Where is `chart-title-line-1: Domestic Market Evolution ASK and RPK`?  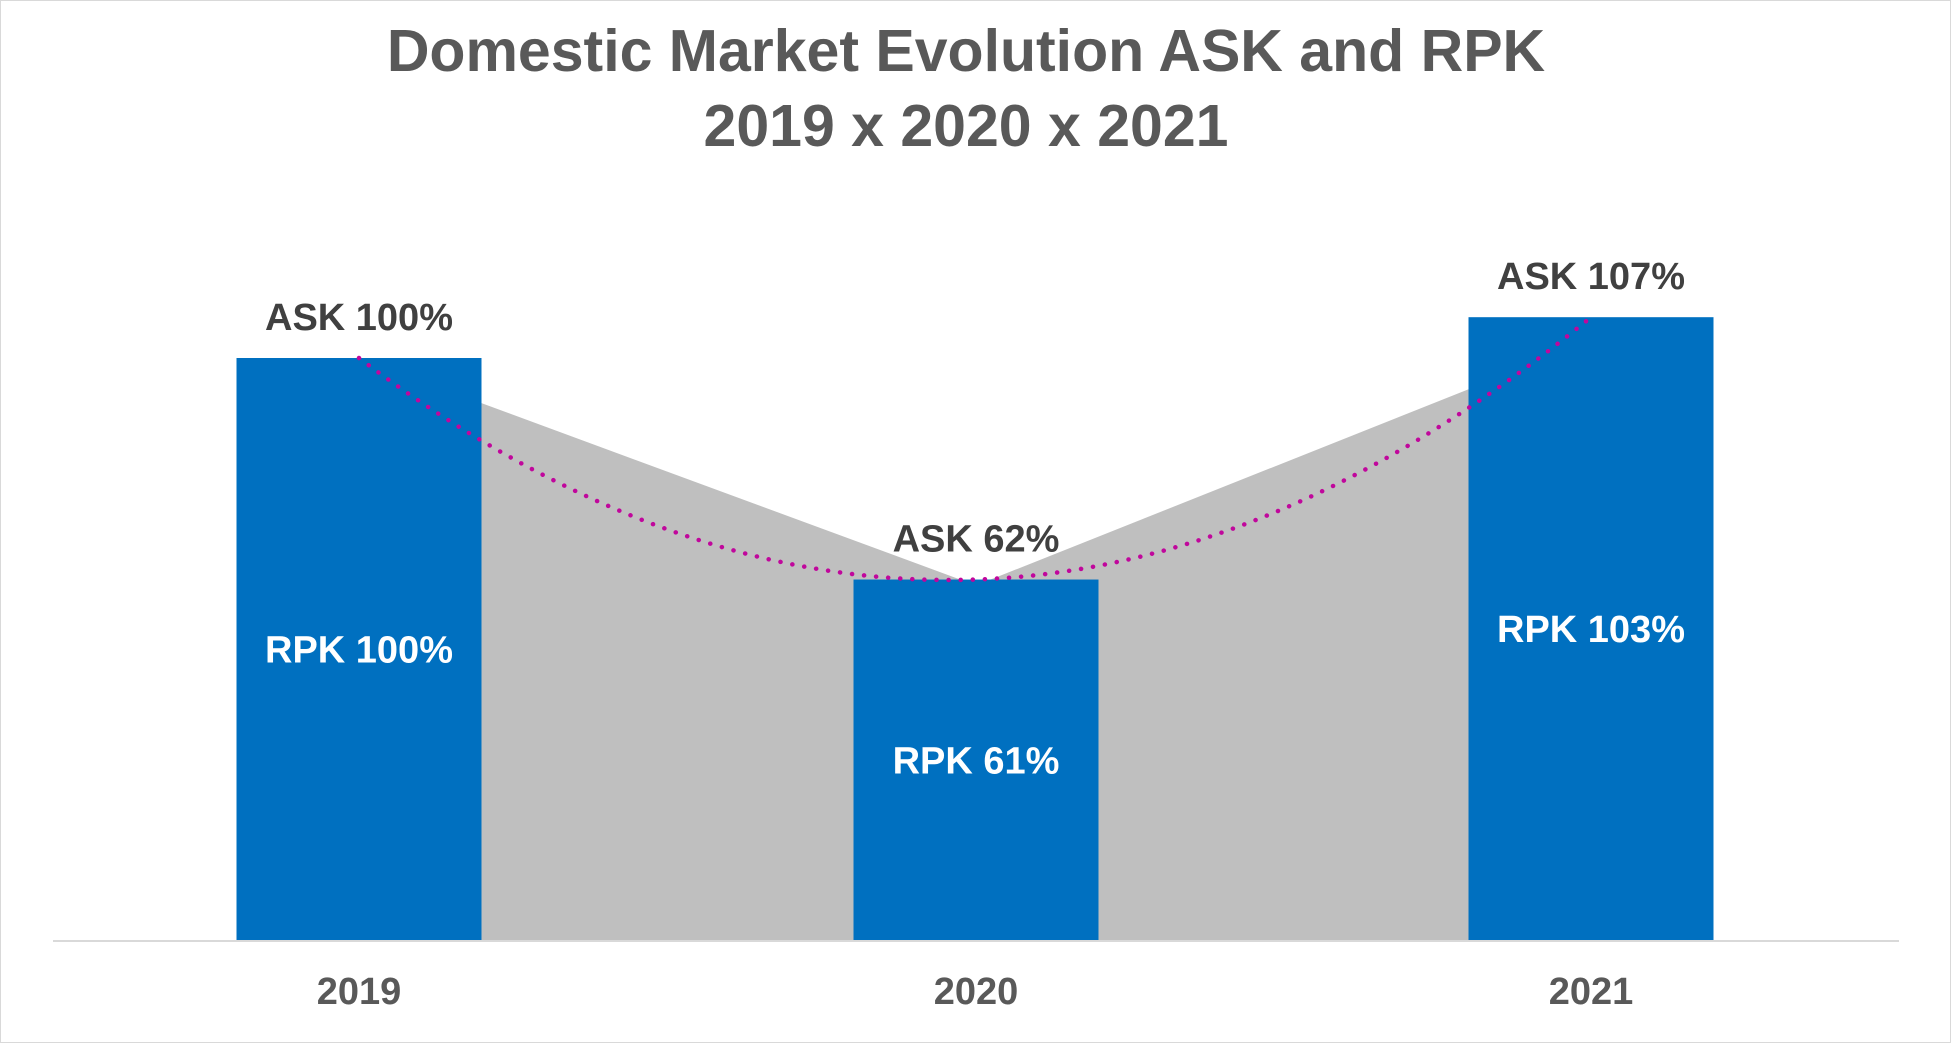 chart-title-line-1: Domestic Market Evolution ASK and RPK is located at coordinates (966, 51).